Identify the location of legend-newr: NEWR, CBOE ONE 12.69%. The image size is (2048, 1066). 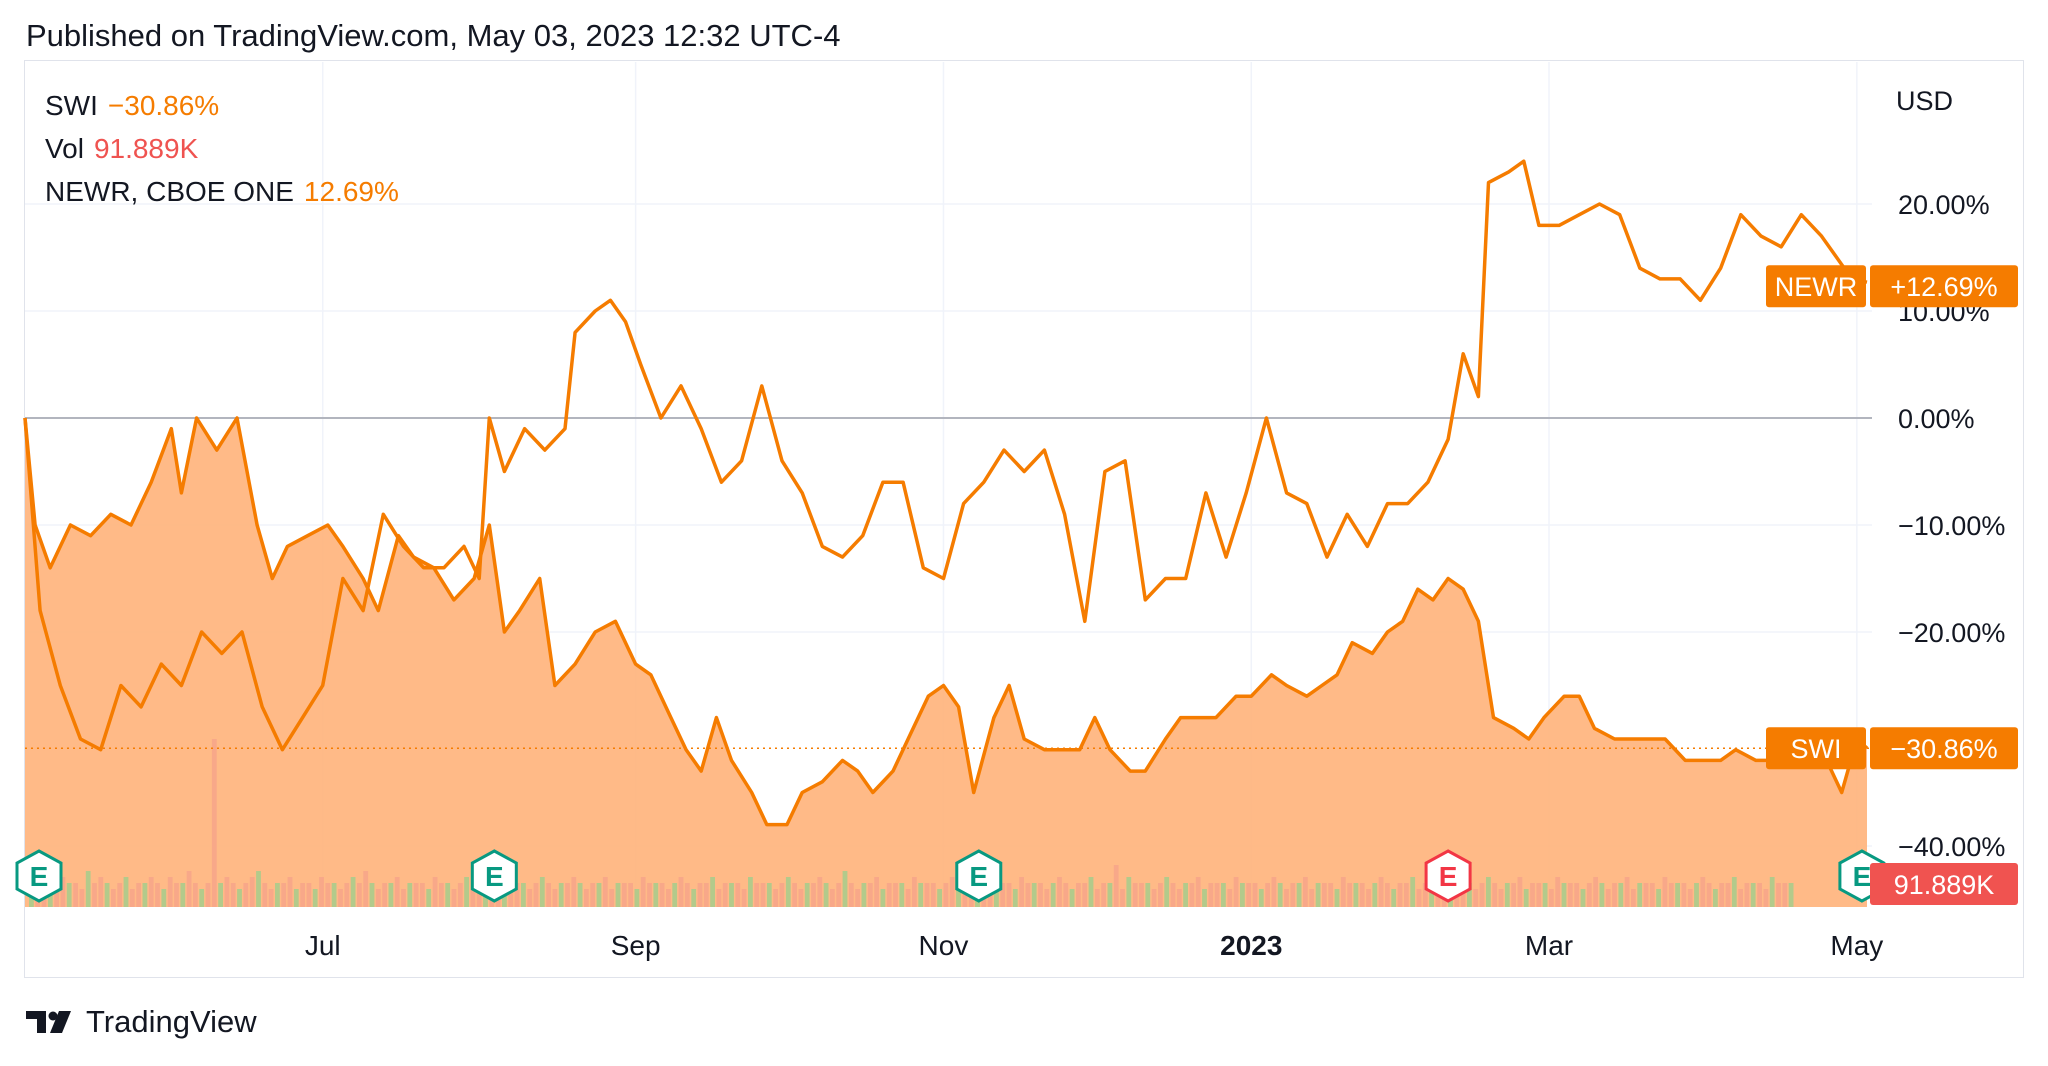
(222, 192).